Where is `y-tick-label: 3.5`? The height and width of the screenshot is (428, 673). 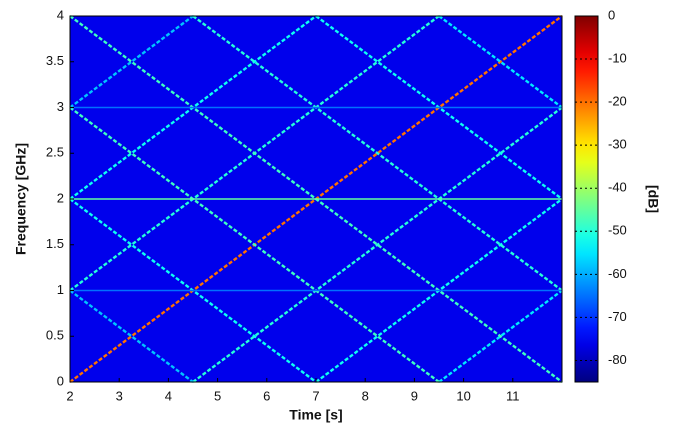
y-tick-label: 3.5 is located at coordinates (55, 60).